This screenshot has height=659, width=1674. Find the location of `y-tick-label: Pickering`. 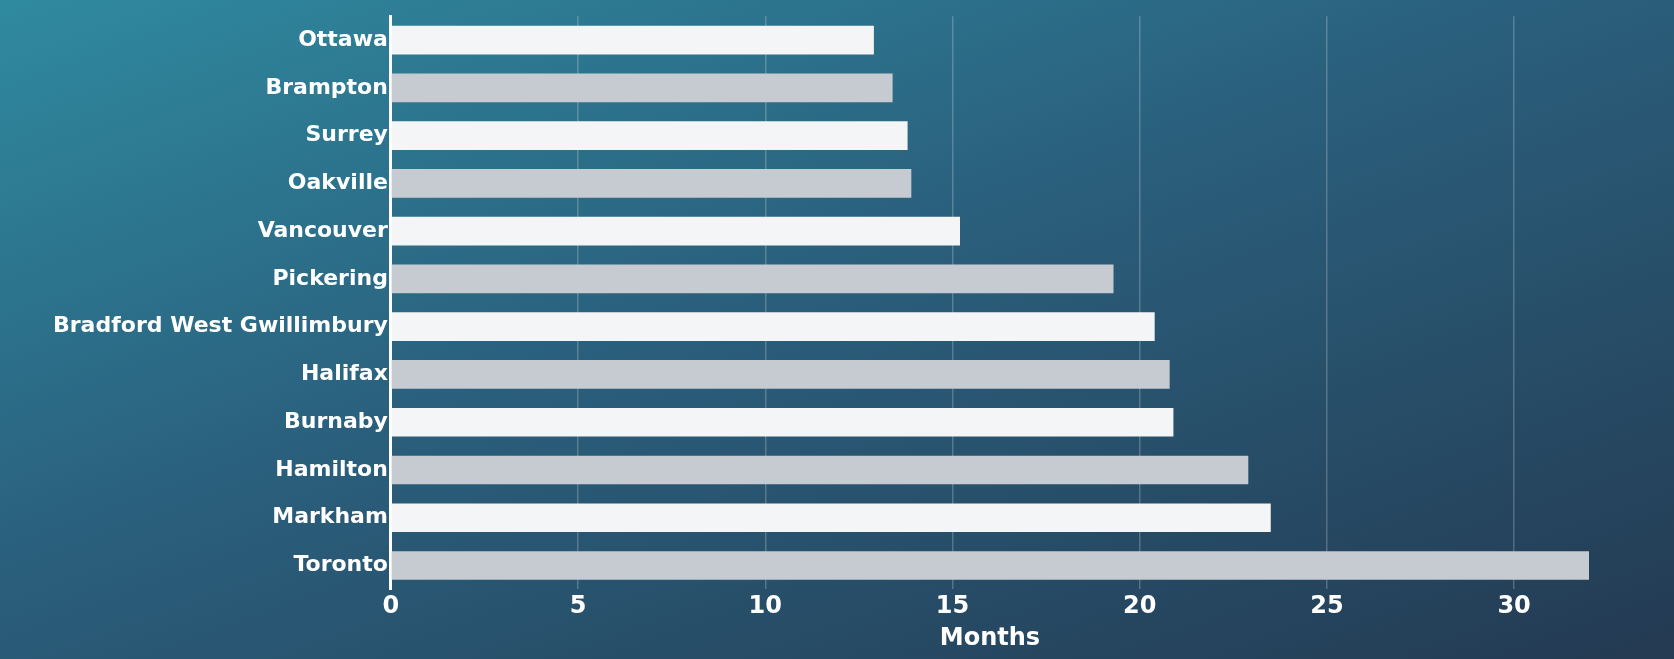

y-tick-label: Pickering is located at coordinates (330, 277).